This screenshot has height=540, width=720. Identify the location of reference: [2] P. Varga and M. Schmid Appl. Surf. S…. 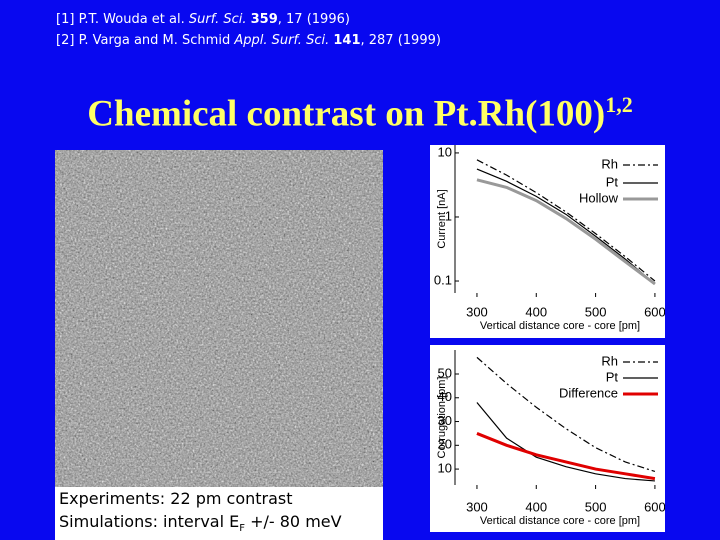
(248, 40).